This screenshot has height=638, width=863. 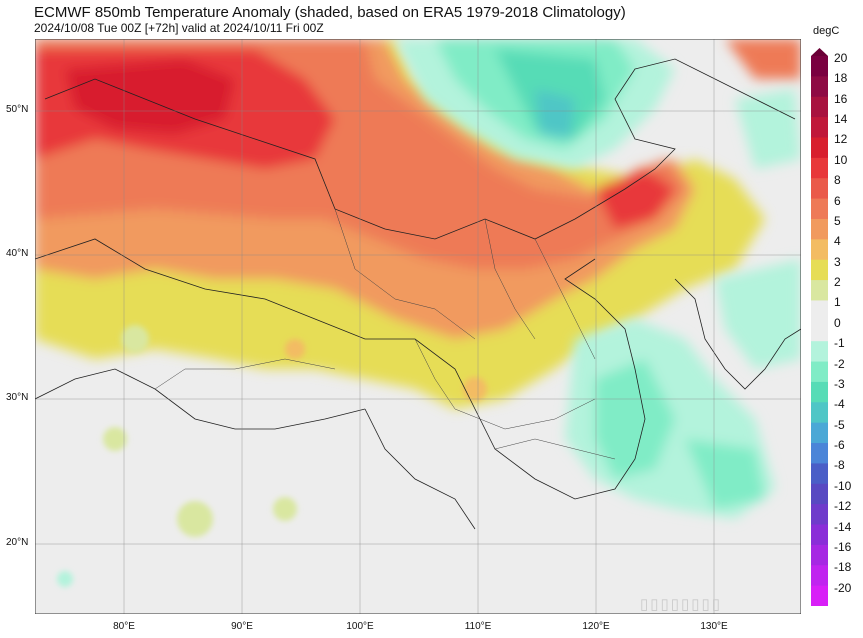 What do you see at coordinates (837, 261) in the screenshot?
I see `colorbar-tick-label: 3` at bounding box center [837, 261].